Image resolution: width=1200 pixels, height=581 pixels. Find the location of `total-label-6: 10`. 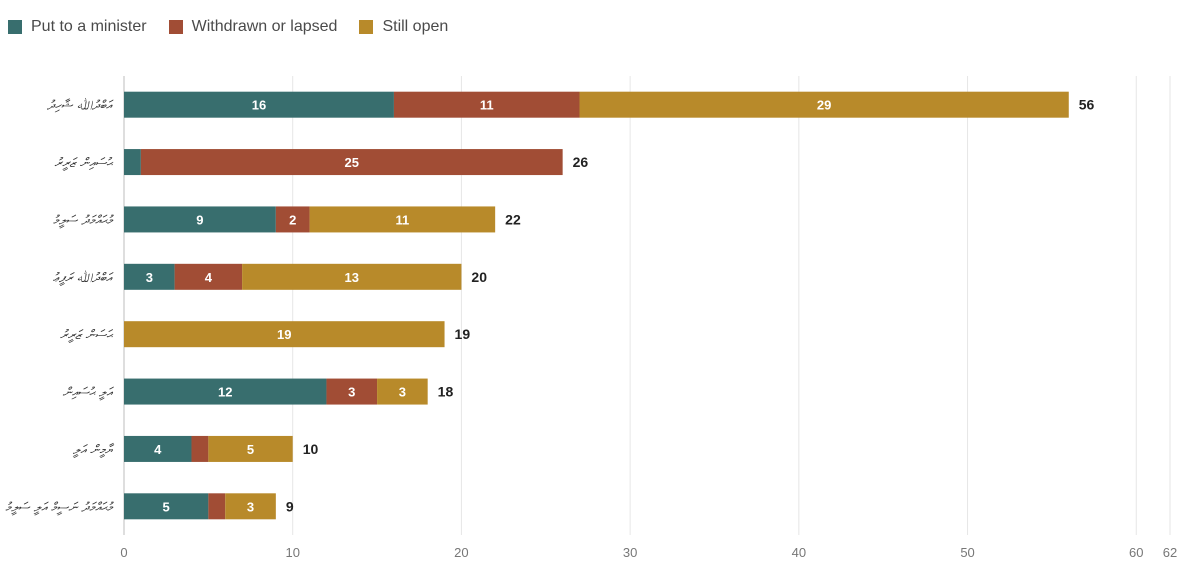

total-label-6: 10 is located at coordinates (311, 449).